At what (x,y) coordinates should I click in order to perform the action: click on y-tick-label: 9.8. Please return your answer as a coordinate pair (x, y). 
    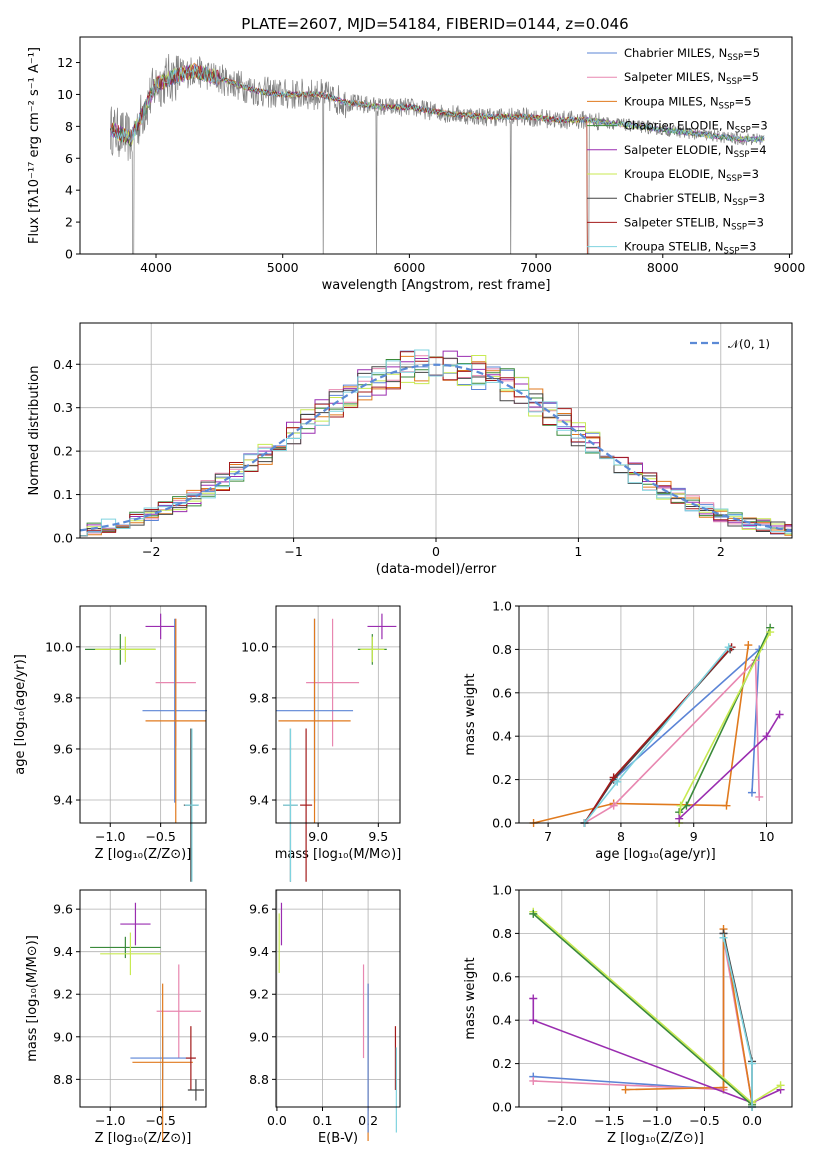
    Looking at the image, I should click on (63, 697).